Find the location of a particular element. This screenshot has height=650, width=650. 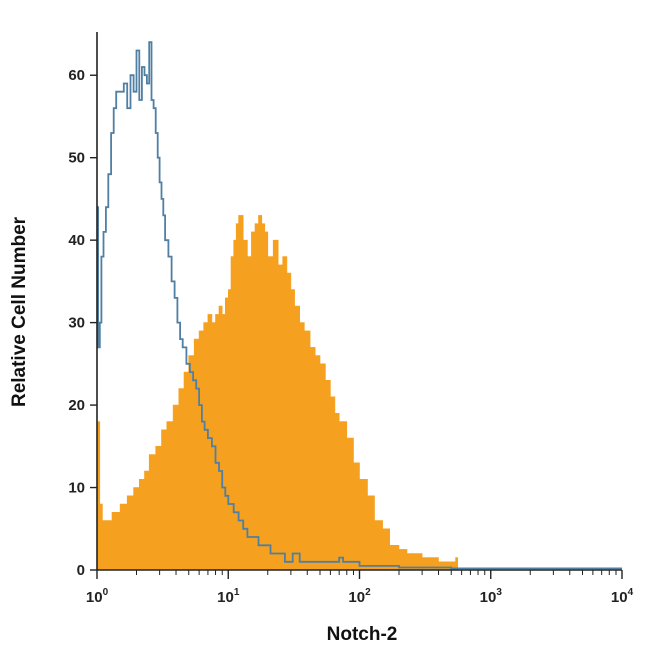

y-tick-label: 10 is located at coordinates (76, 488).